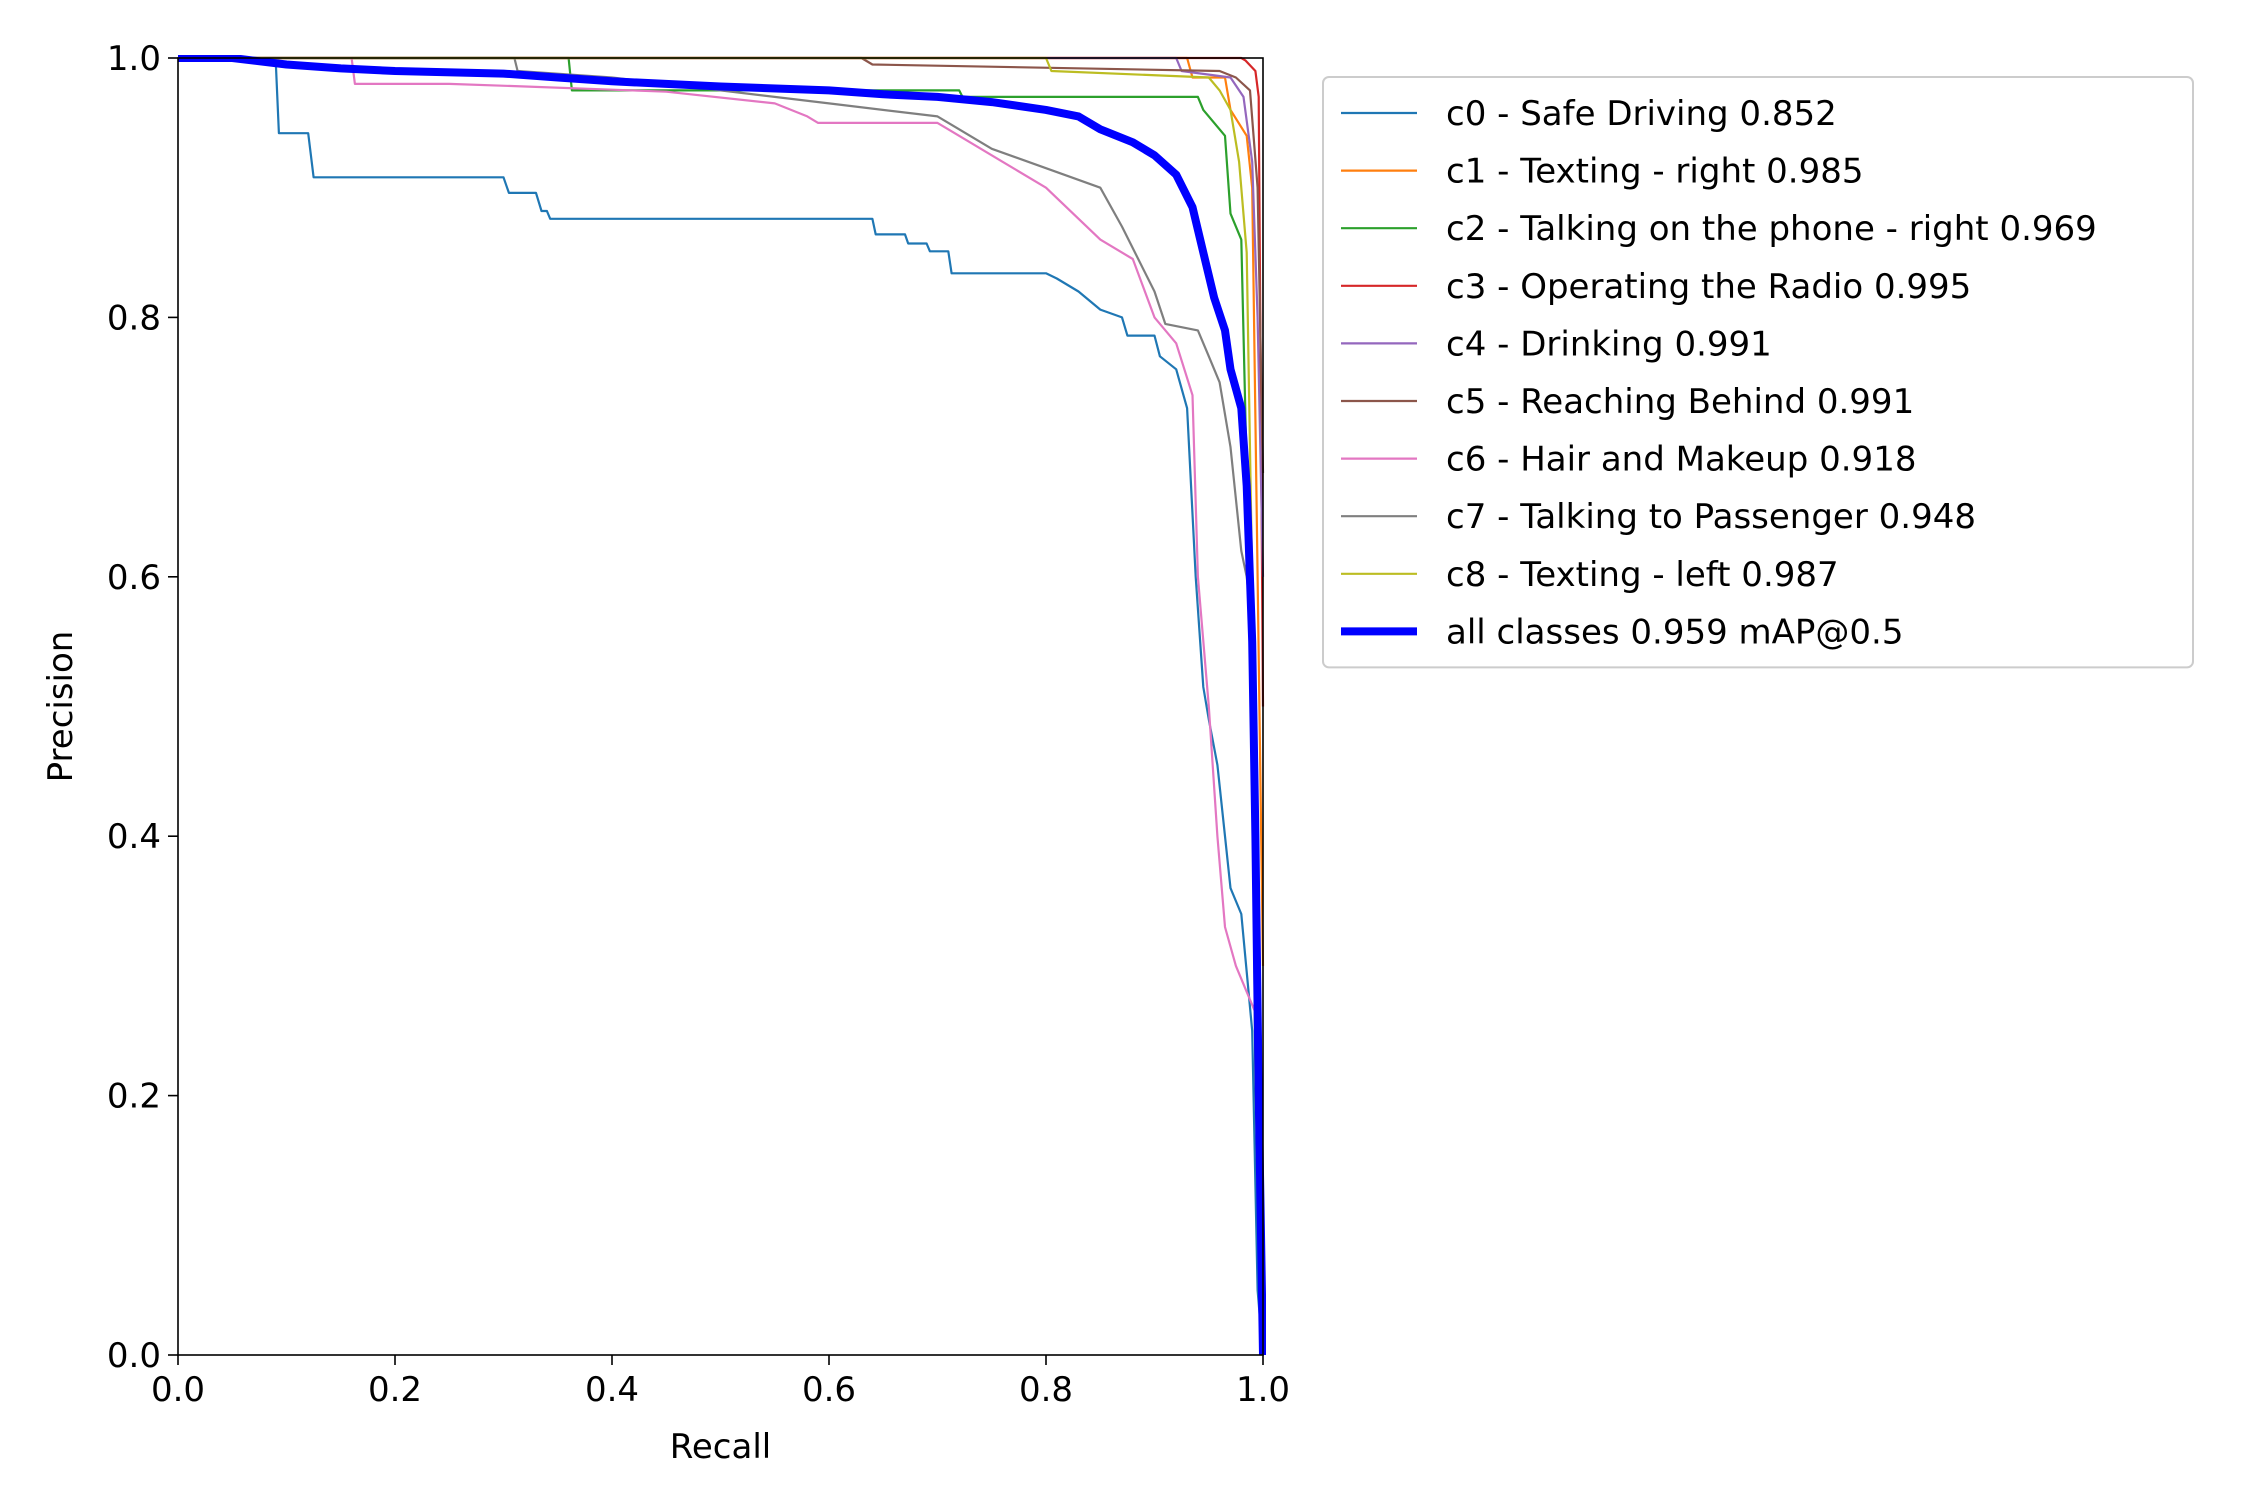 This screenshot has height=1504, width=2250. I want to click on y-tick-label: 0.8, so click(134, 318).